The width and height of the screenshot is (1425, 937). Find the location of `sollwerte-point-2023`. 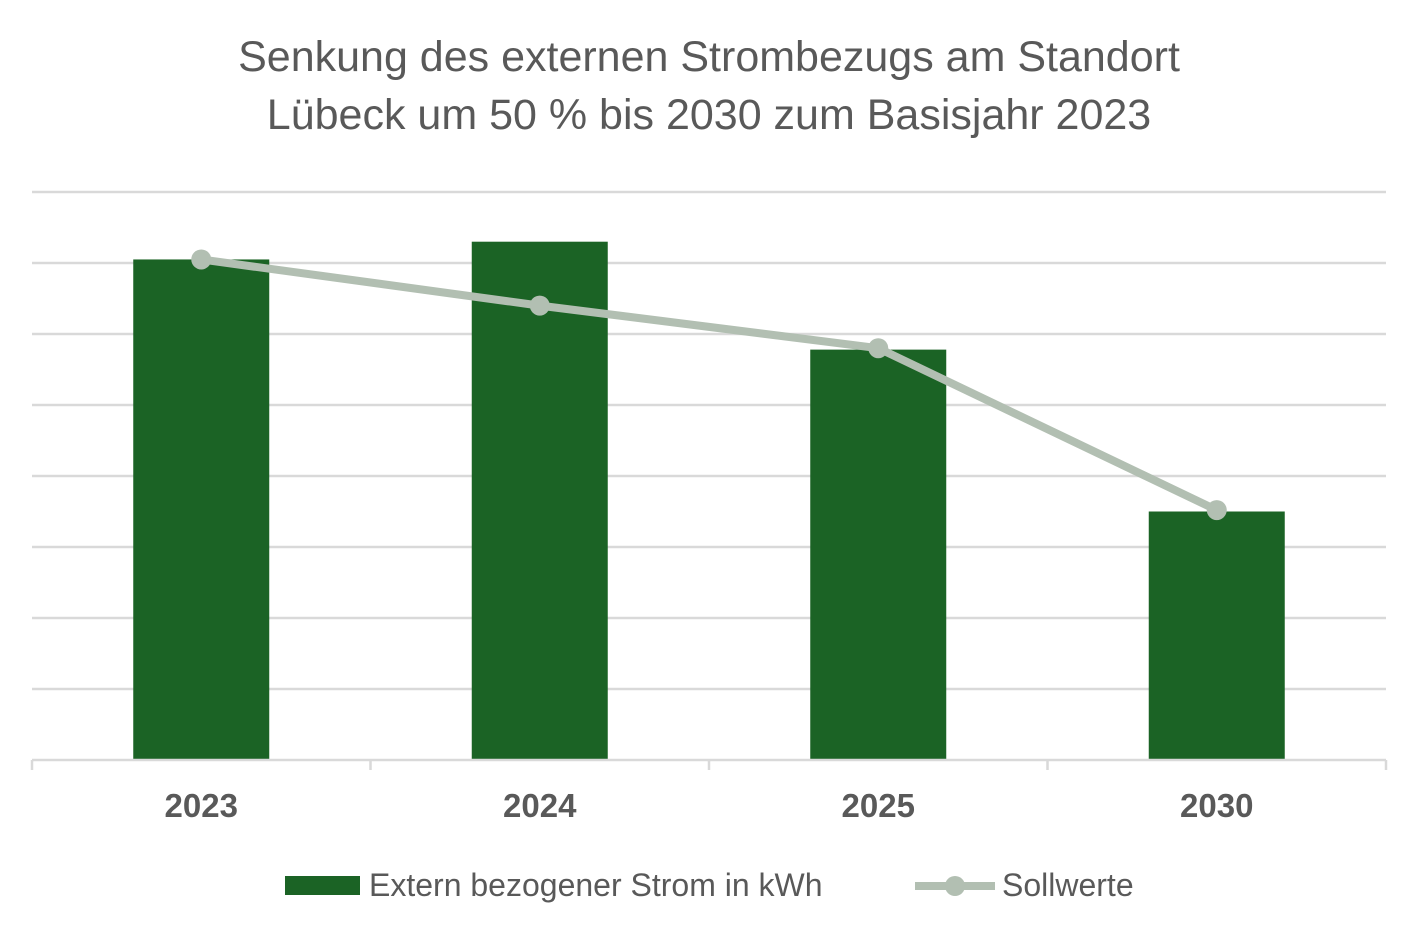

sollwerte-point-2023 is located at coordinates (201, 259).